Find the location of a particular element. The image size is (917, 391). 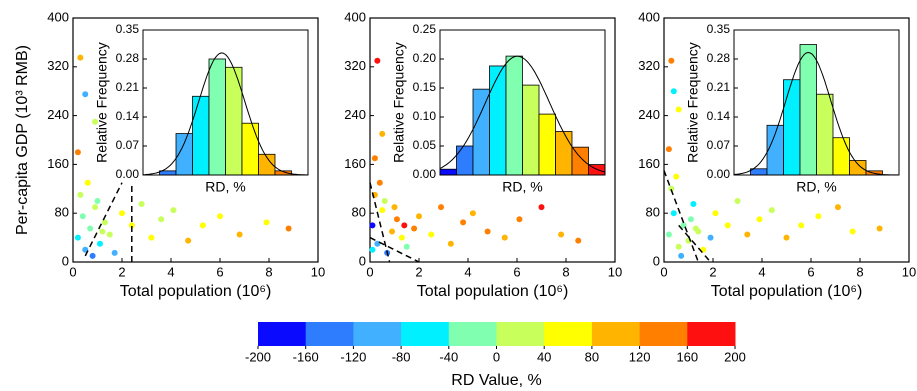

inset-y-tick-label: 0.25 is located at coordinates (425, 29).